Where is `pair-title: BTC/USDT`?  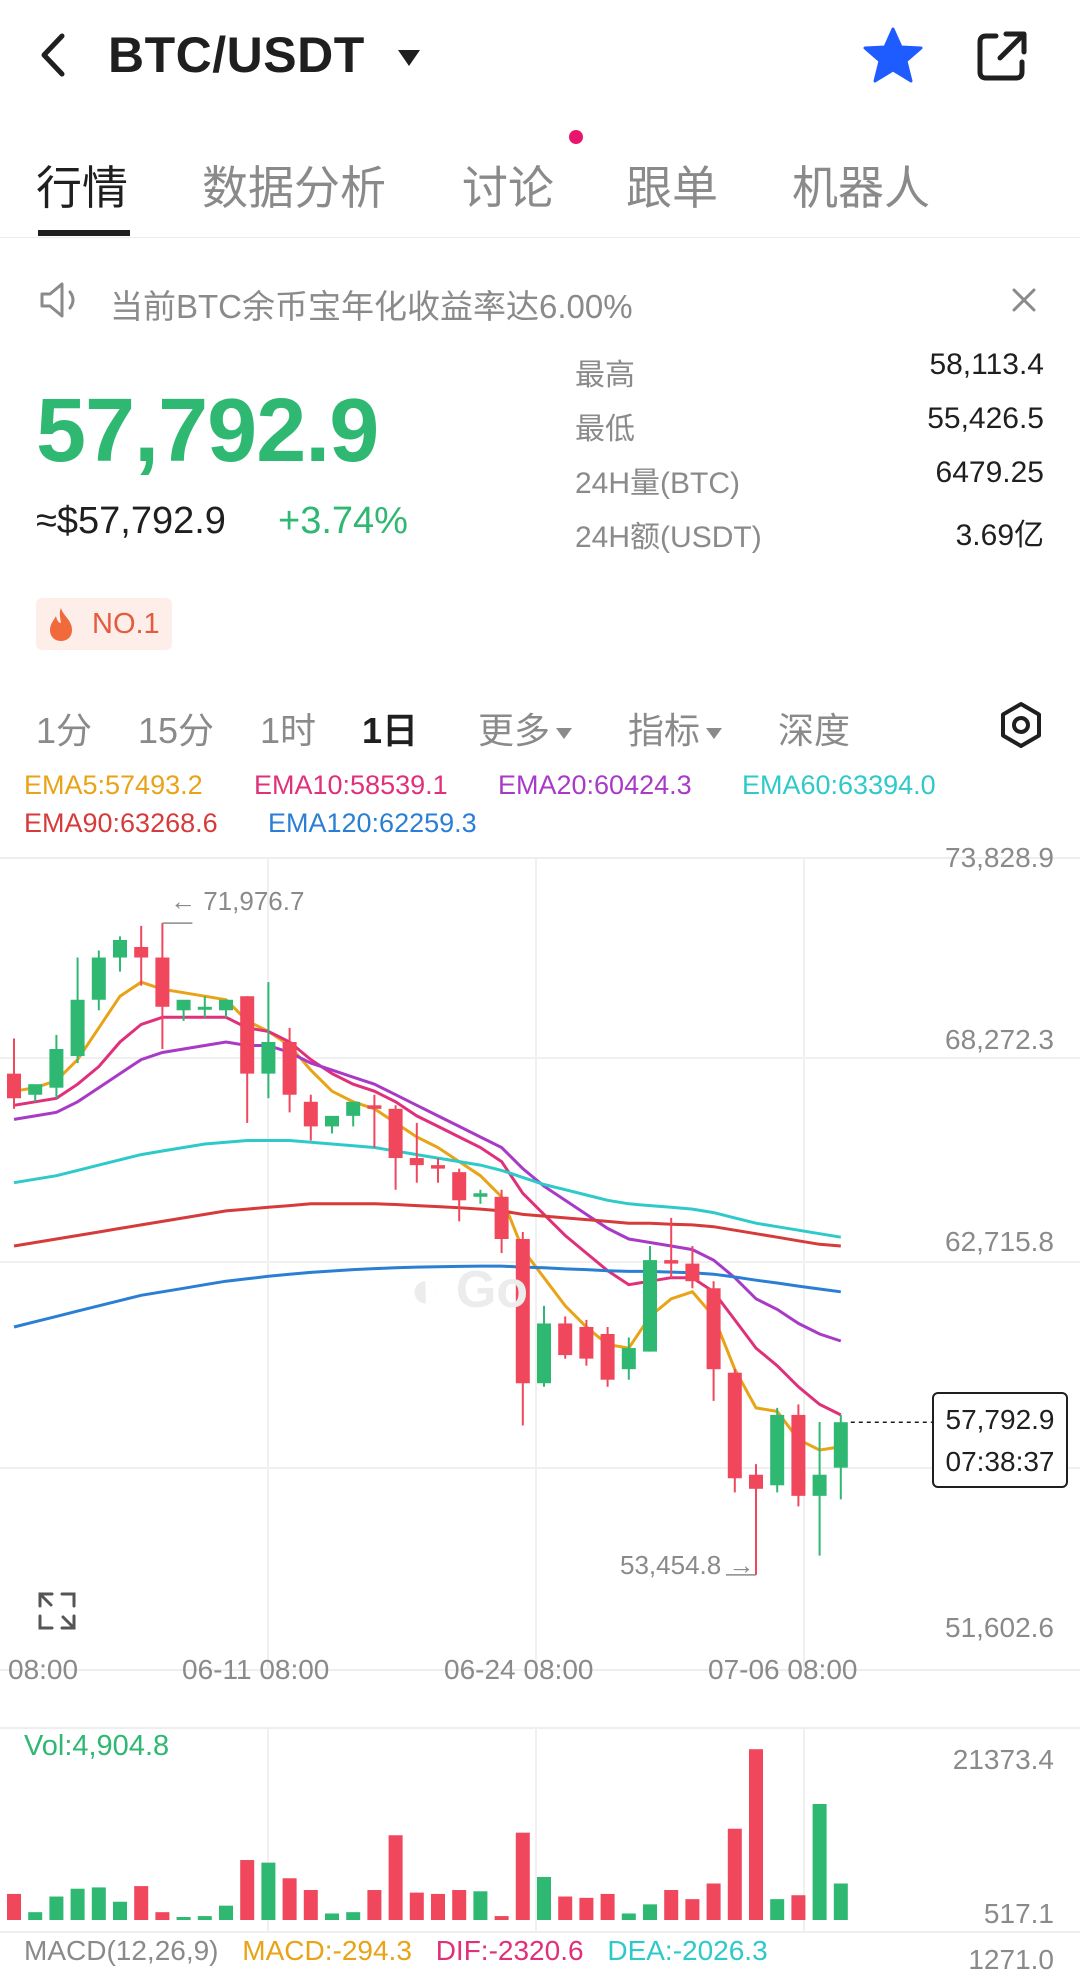
pair-title: BTC/USDT is located at coordinates (236, 55).